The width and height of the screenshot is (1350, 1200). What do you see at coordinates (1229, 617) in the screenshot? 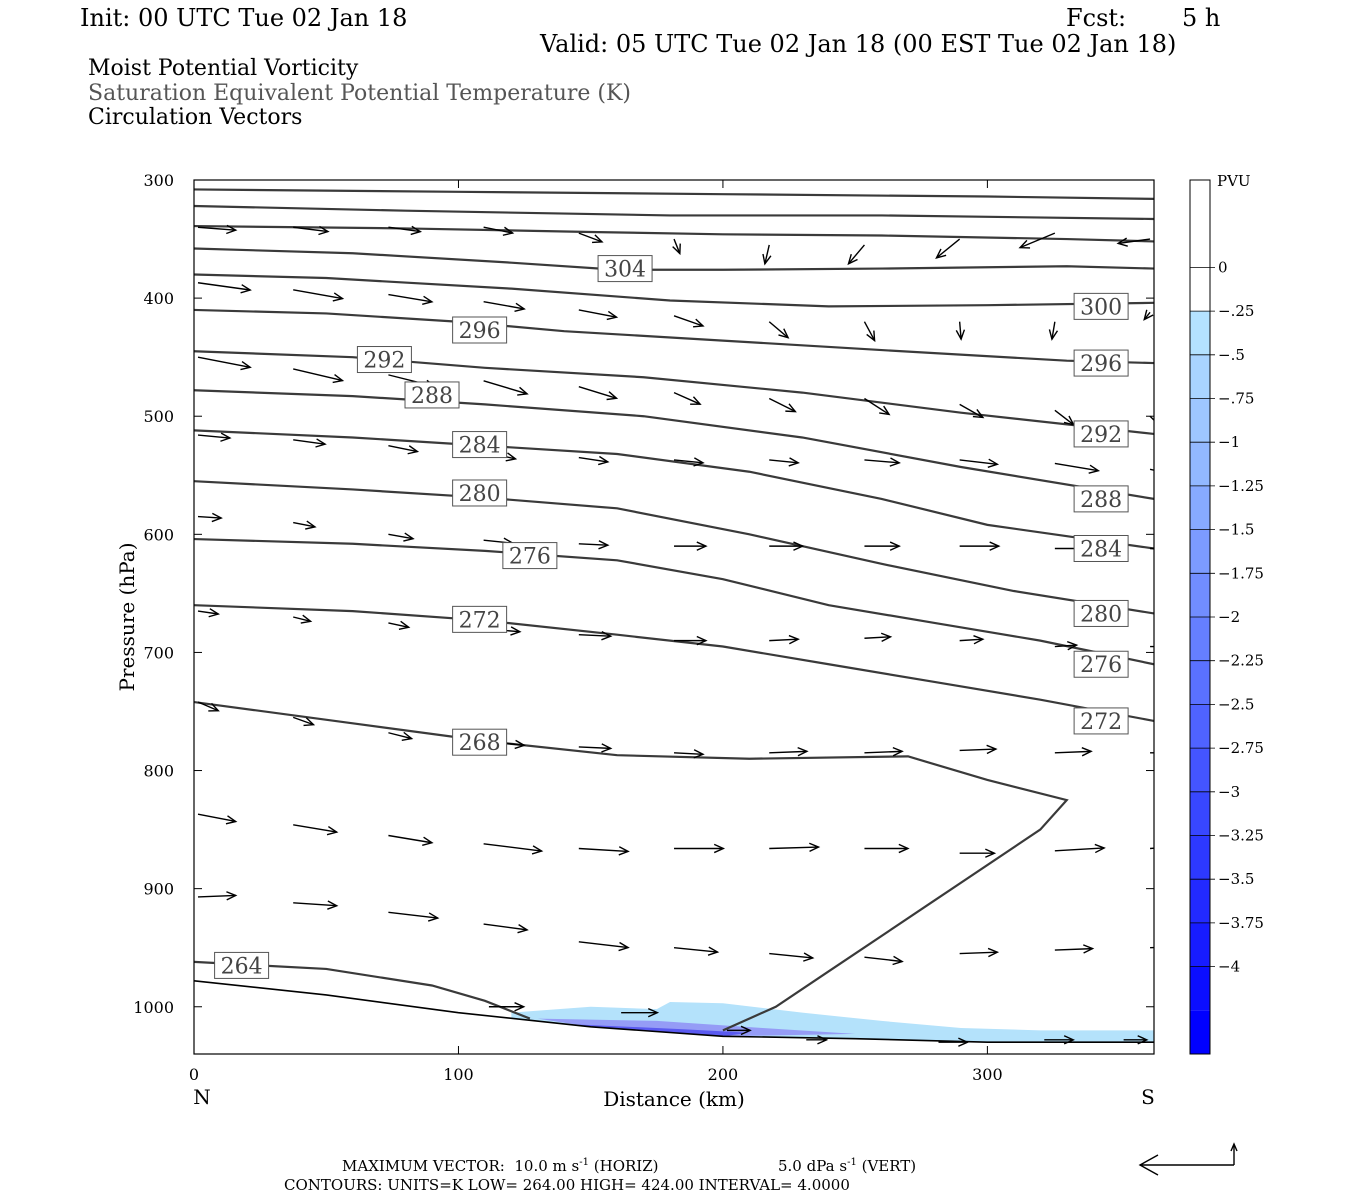
I see `colorbar-label--2: −2` at bounding box center [1229, 617].